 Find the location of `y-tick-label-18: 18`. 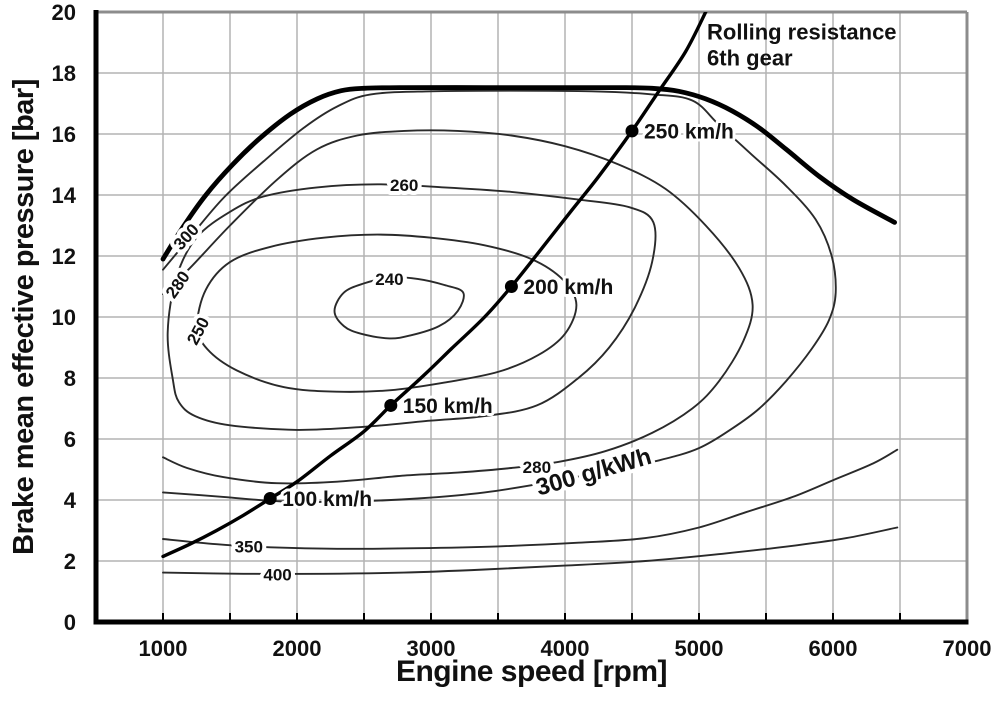

y-tick-label-18: 18 is located at coordinates (64, 73).